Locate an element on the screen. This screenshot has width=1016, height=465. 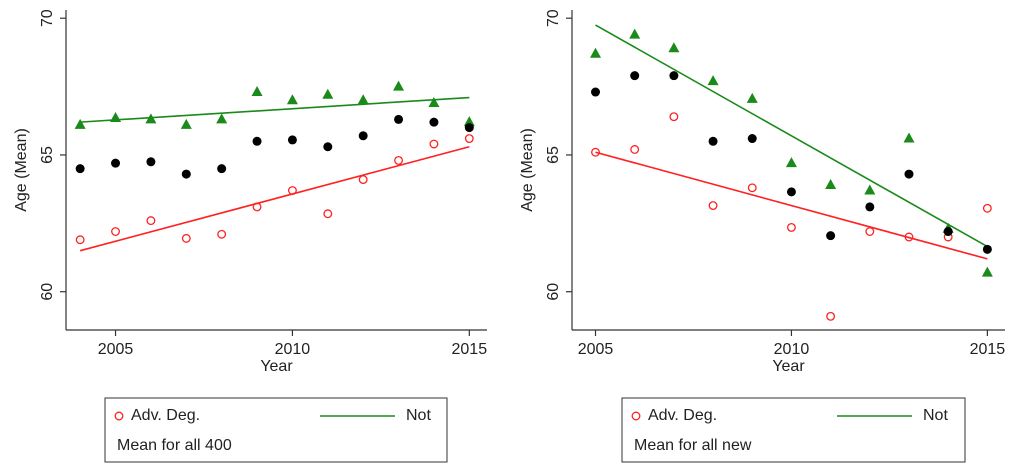
x-axis-title: Year is located at coordinates (276, 366).